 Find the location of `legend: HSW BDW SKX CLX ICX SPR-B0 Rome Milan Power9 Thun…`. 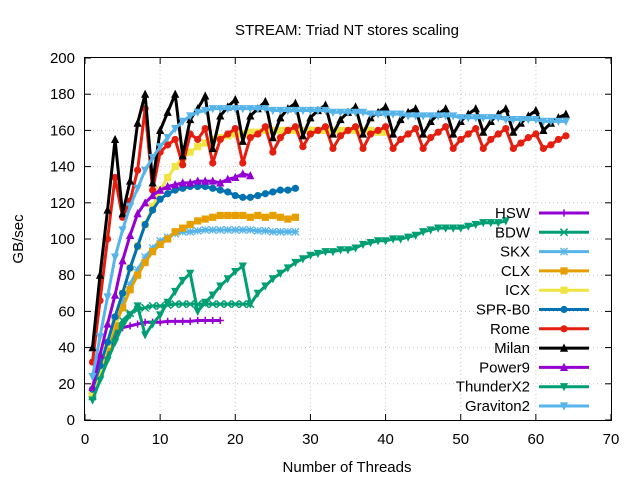

legend: HSW BDW SKX CLX ICX SPR-B0 Rome Milan Power9 Thun… is located at coordinates (522, 310).